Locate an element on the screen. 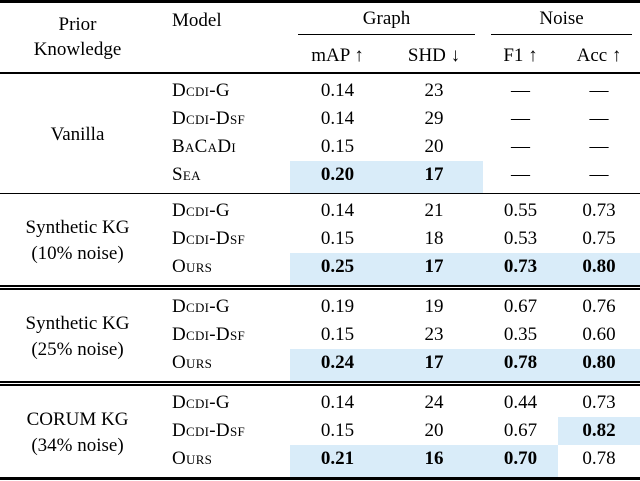  f1-value-cell: 0.44 is located at coordinates (521, 398).